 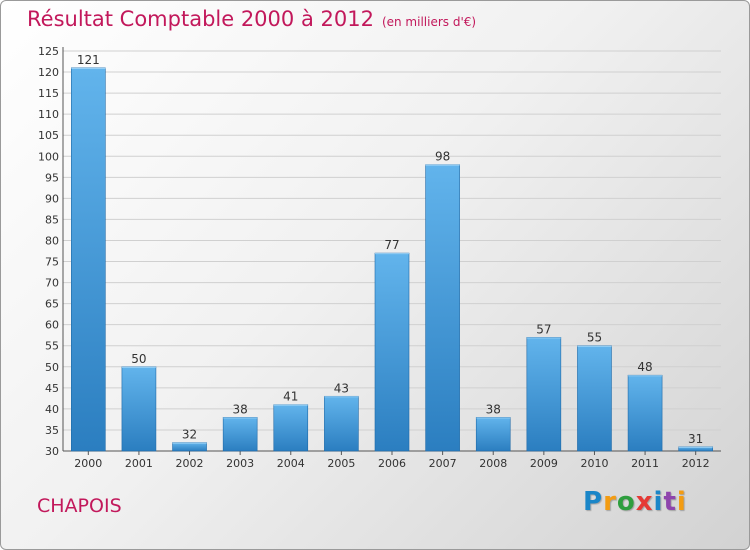 I want to click on y-tick-label: 35, so click(x=52, y=430).